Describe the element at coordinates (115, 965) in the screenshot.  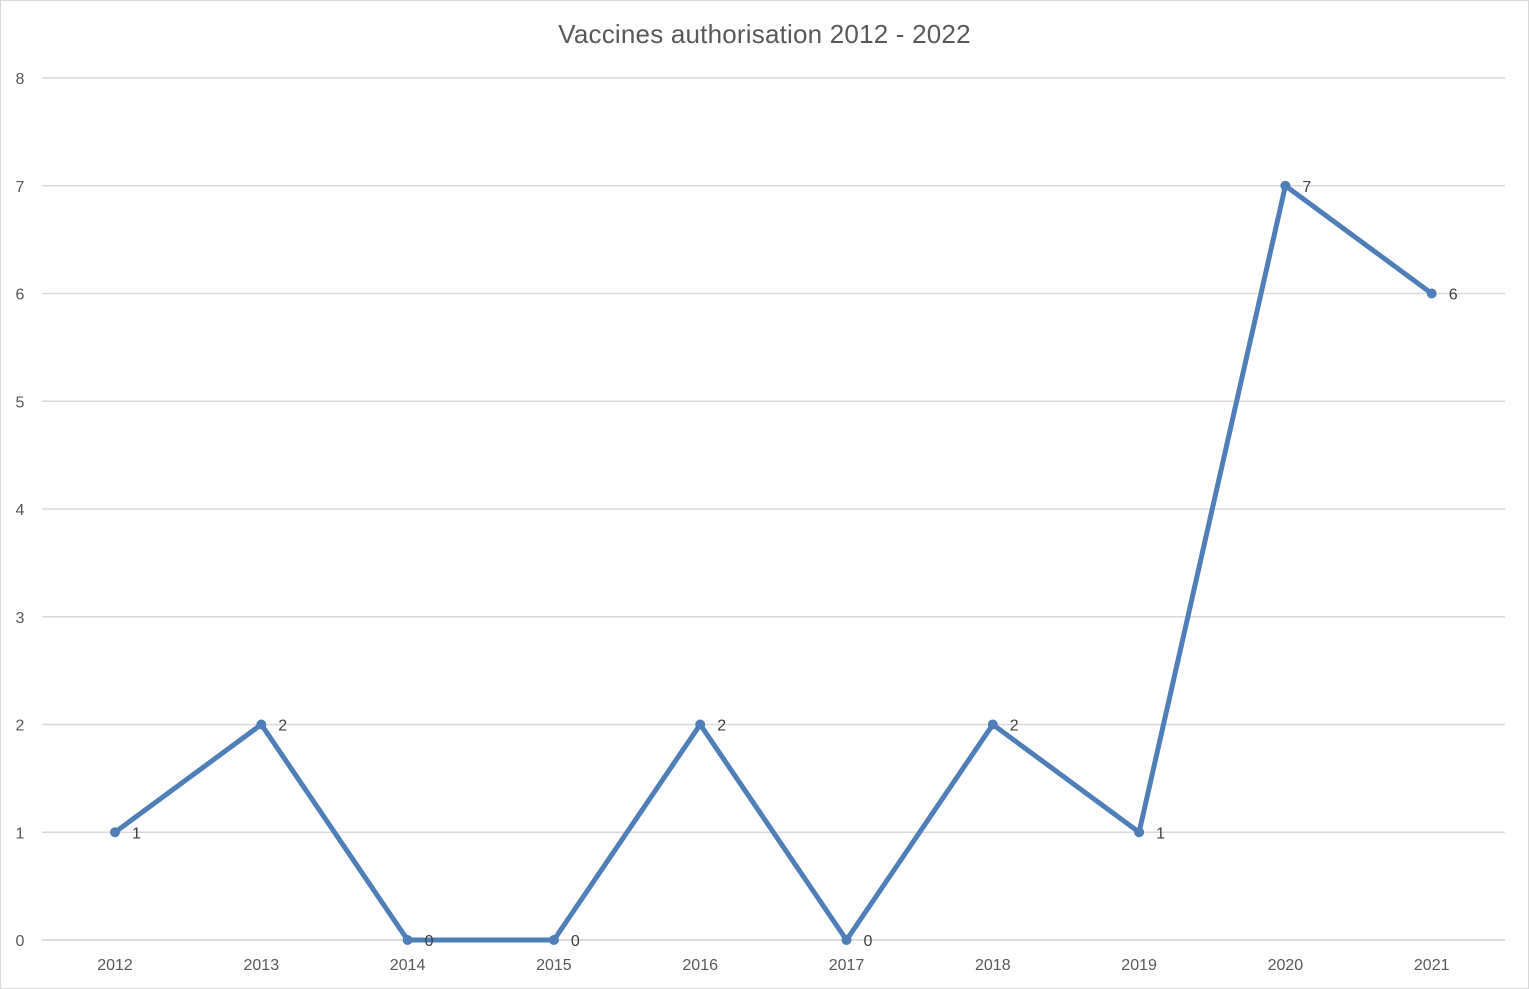
I see `x-tick-label: 2012` at that location.